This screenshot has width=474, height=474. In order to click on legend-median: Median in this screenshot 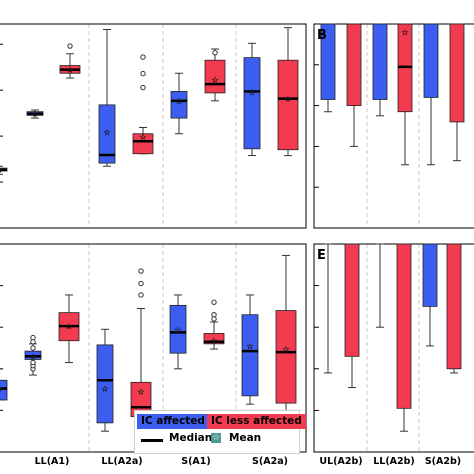, I will do `click(191, 438)`.